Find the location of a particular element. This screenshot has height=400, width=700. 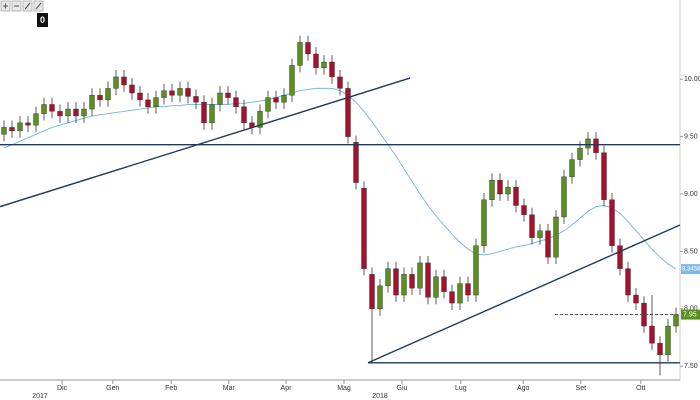

x-tick-label: Giu is located at coordinates (402, 388).